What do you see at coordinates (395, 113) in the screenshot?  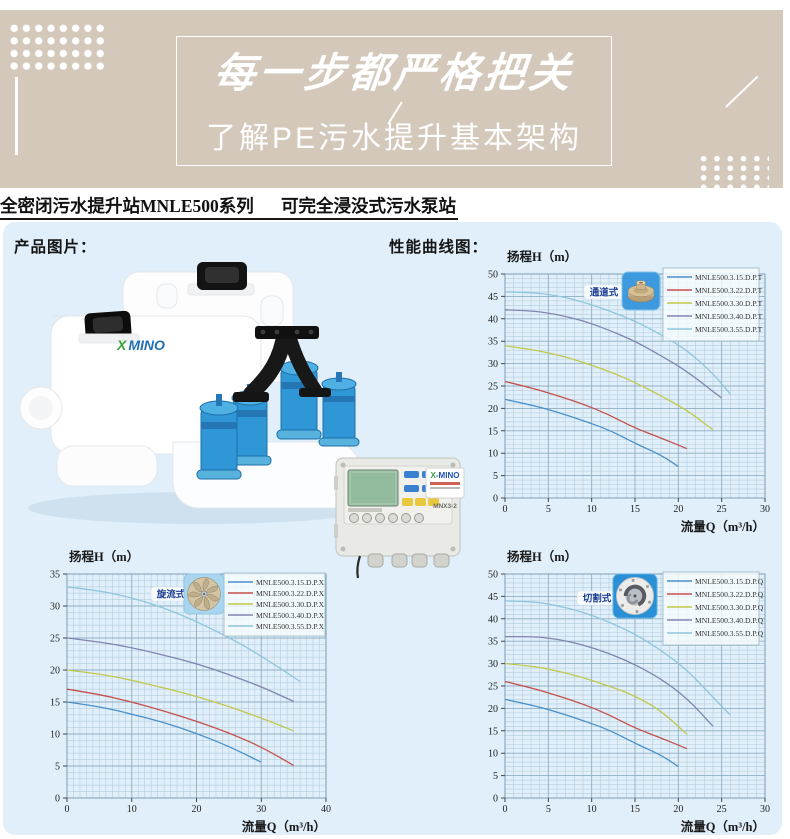 I see `slash-decoration` at bounding box center [395, 113].